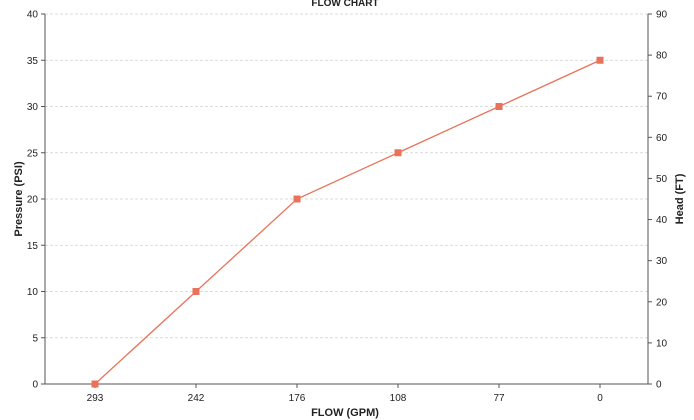  What do you see at coordinates (499, 398) in the screenshot?
I see `x-tick-label: 77` at bounding box center [499, 398].